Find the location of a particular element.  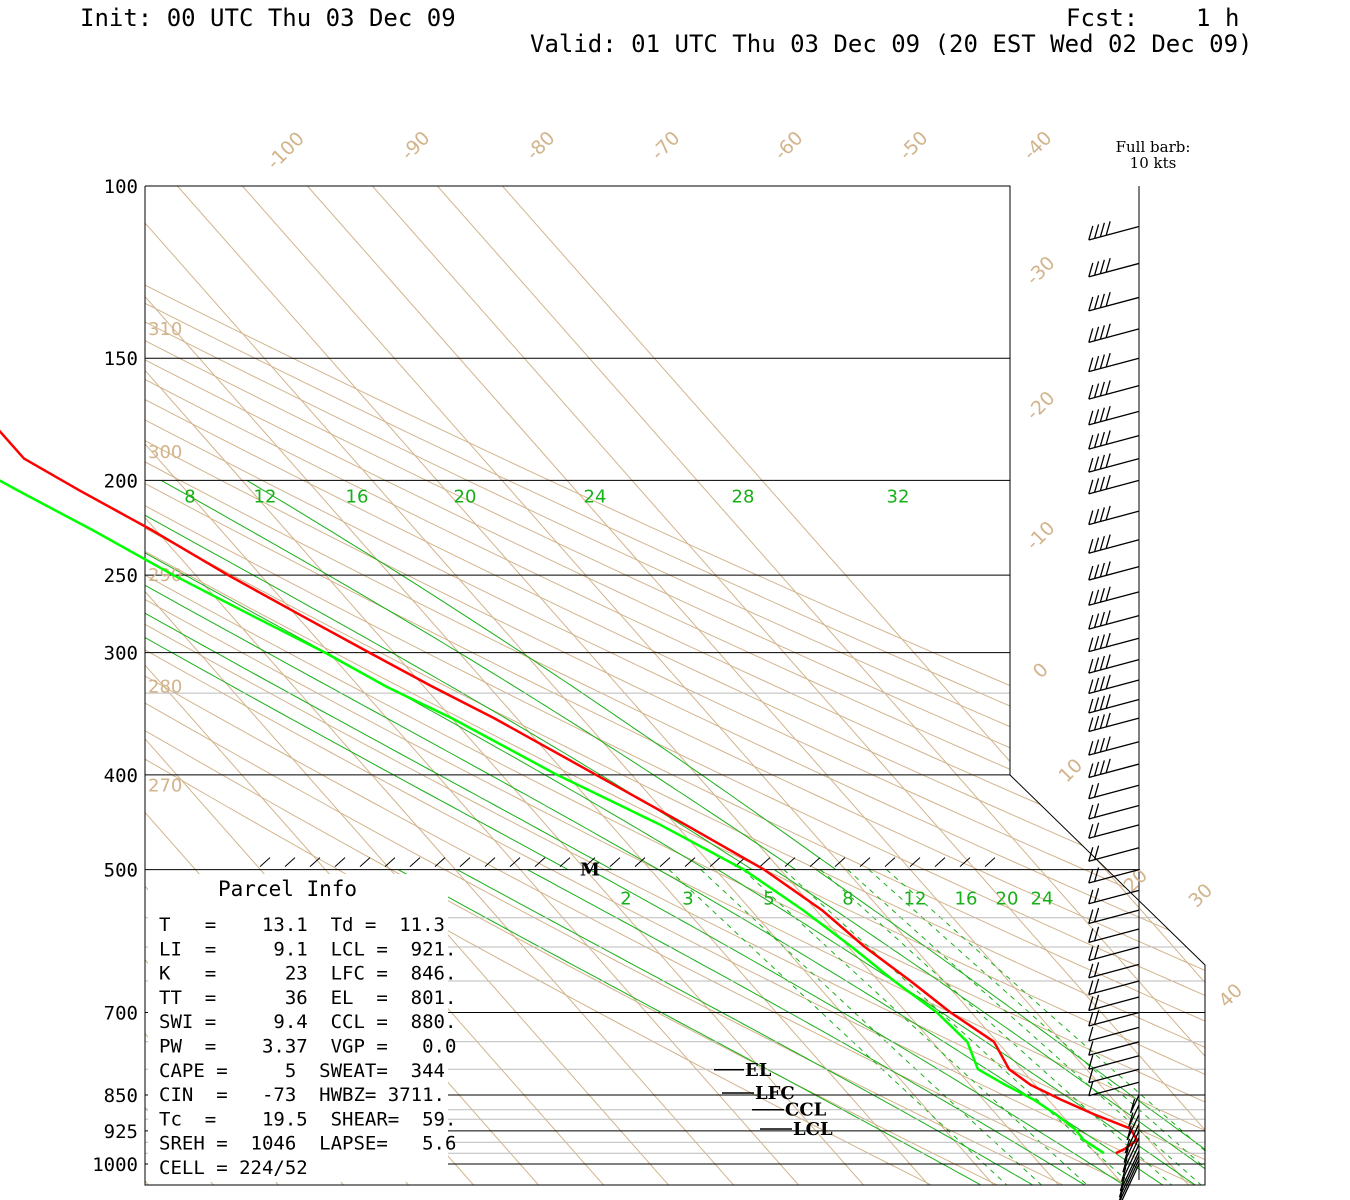

parcel-info-title: Parcel Info is located at coordinates (287, 889).